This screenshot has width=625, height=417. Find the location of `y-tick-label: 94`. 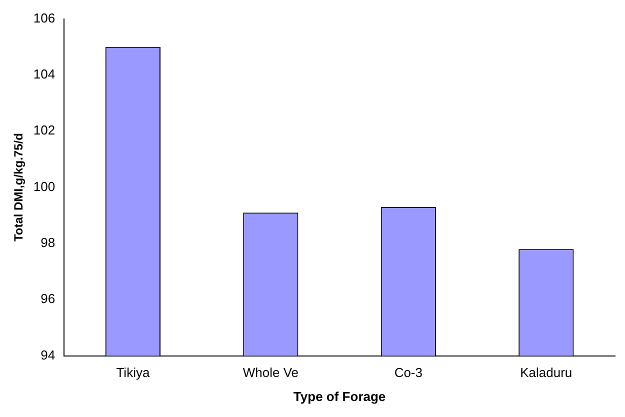

y-tick-label: 94 is located at coordinates (48, 354).